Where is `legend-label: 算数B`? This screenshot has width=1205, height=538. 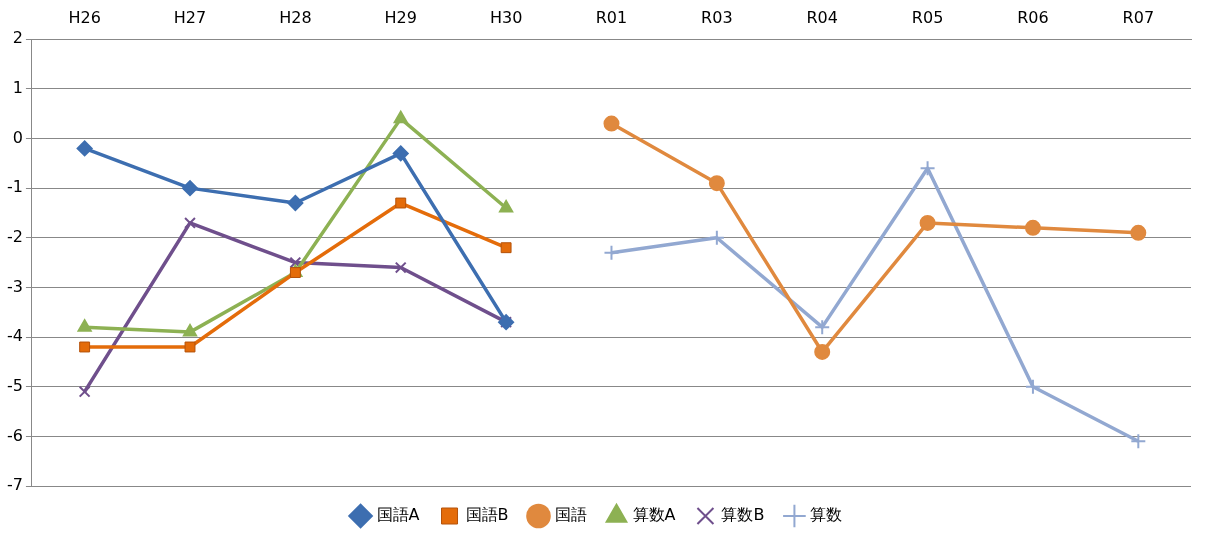 legend-label: 算数B is located at coordinates (743, 515).